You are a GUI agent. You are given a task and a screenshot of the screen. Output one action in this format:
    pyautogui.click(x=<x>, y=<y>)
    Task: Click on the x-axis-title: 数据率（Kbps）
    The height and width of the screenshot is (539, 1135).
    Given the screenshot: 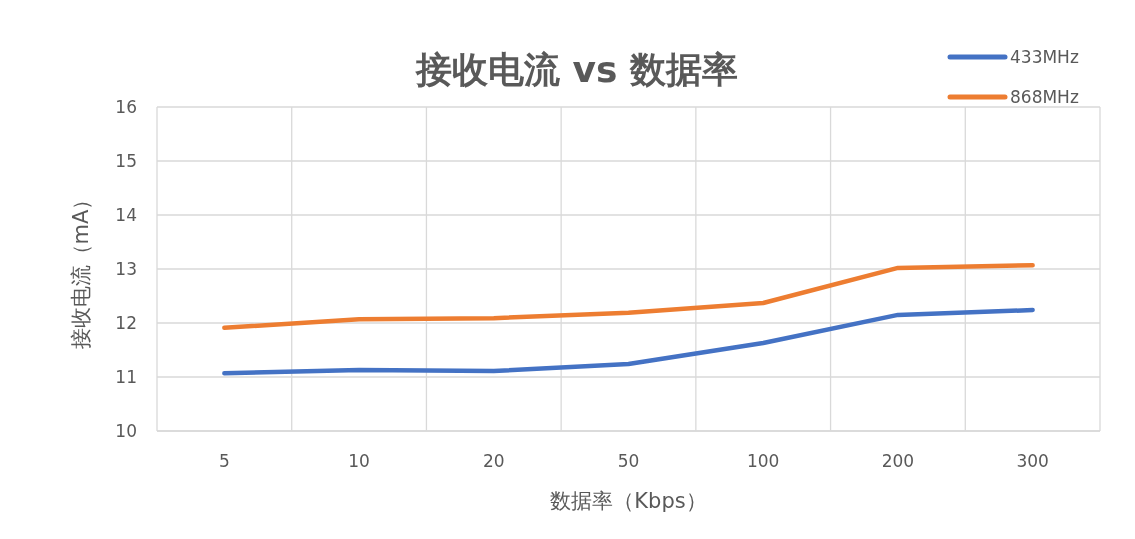 What is the action you would take?
    pyautogui.click(x=628, y=501)
    